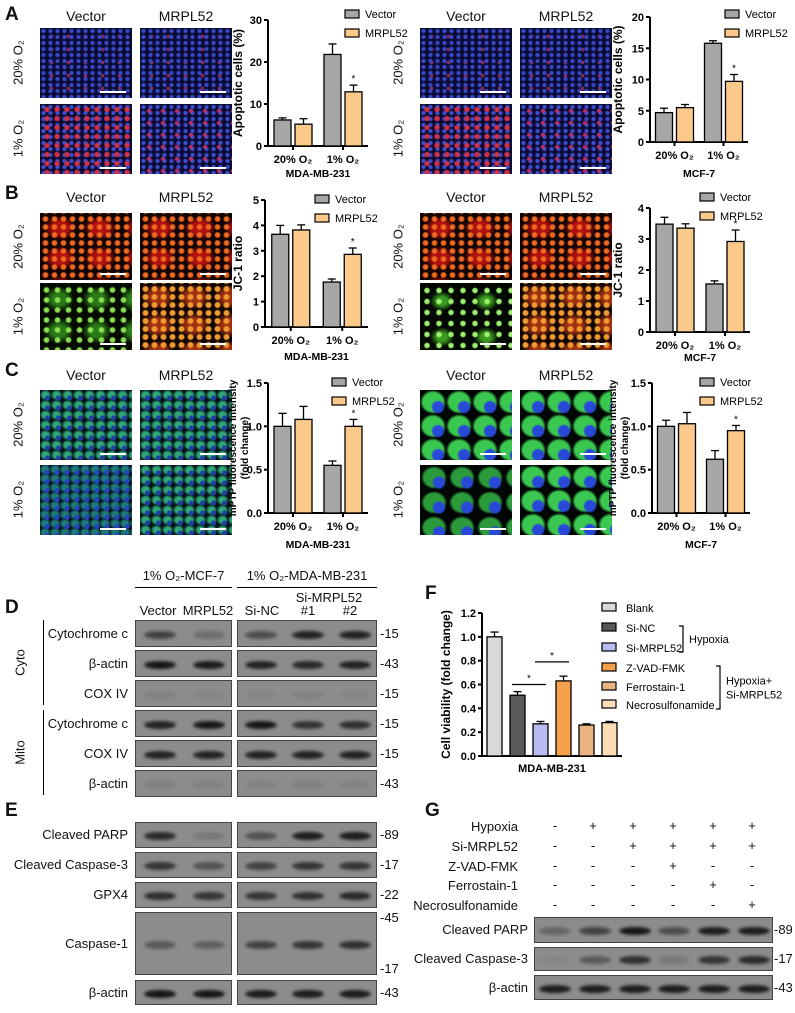 This screenshot has height=1013, width=795. What do you see at coordinates (96, 943) in the screenshot?
I see `blot-row-label: Caspase-1` at bounding box center [96, 943].